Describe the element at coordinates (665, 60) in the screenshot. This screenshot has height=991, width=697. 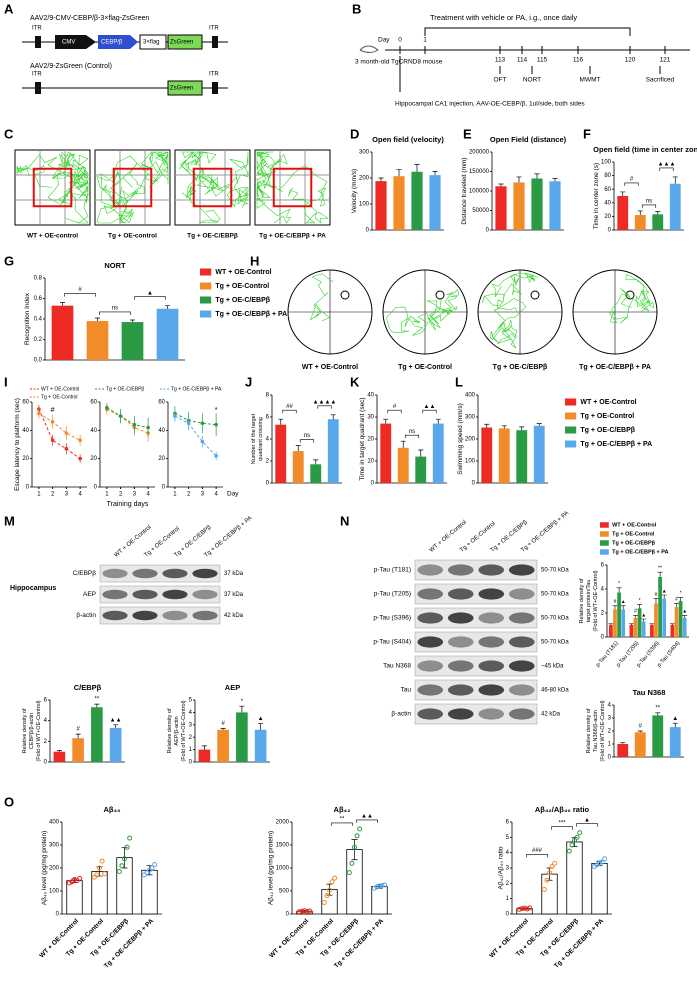
I see `day-label: 121` at that location.